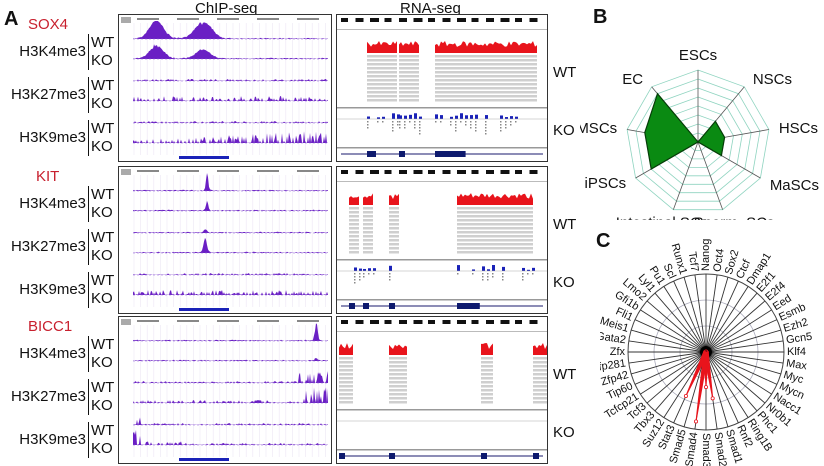 The width and height of the screenshot is (824, 466). What do you see at coordinates (632, 79) in the screenshot?
I see `radar-b-axis-label: EC` at bounding box center [632, 79].